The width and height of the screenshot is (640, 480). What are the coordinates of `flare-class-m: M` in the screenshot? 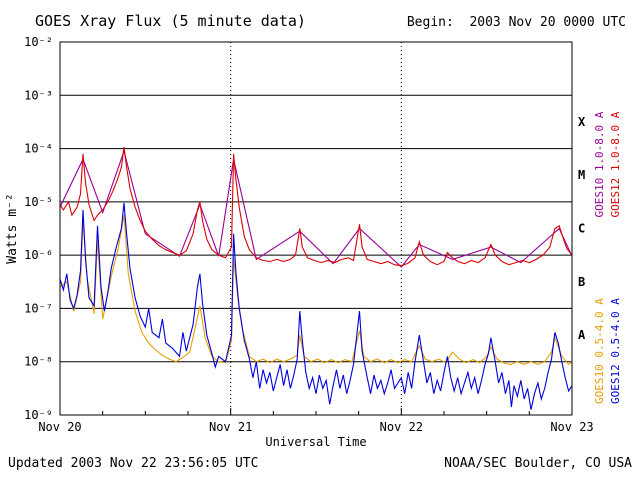 It's located at (581, 175).